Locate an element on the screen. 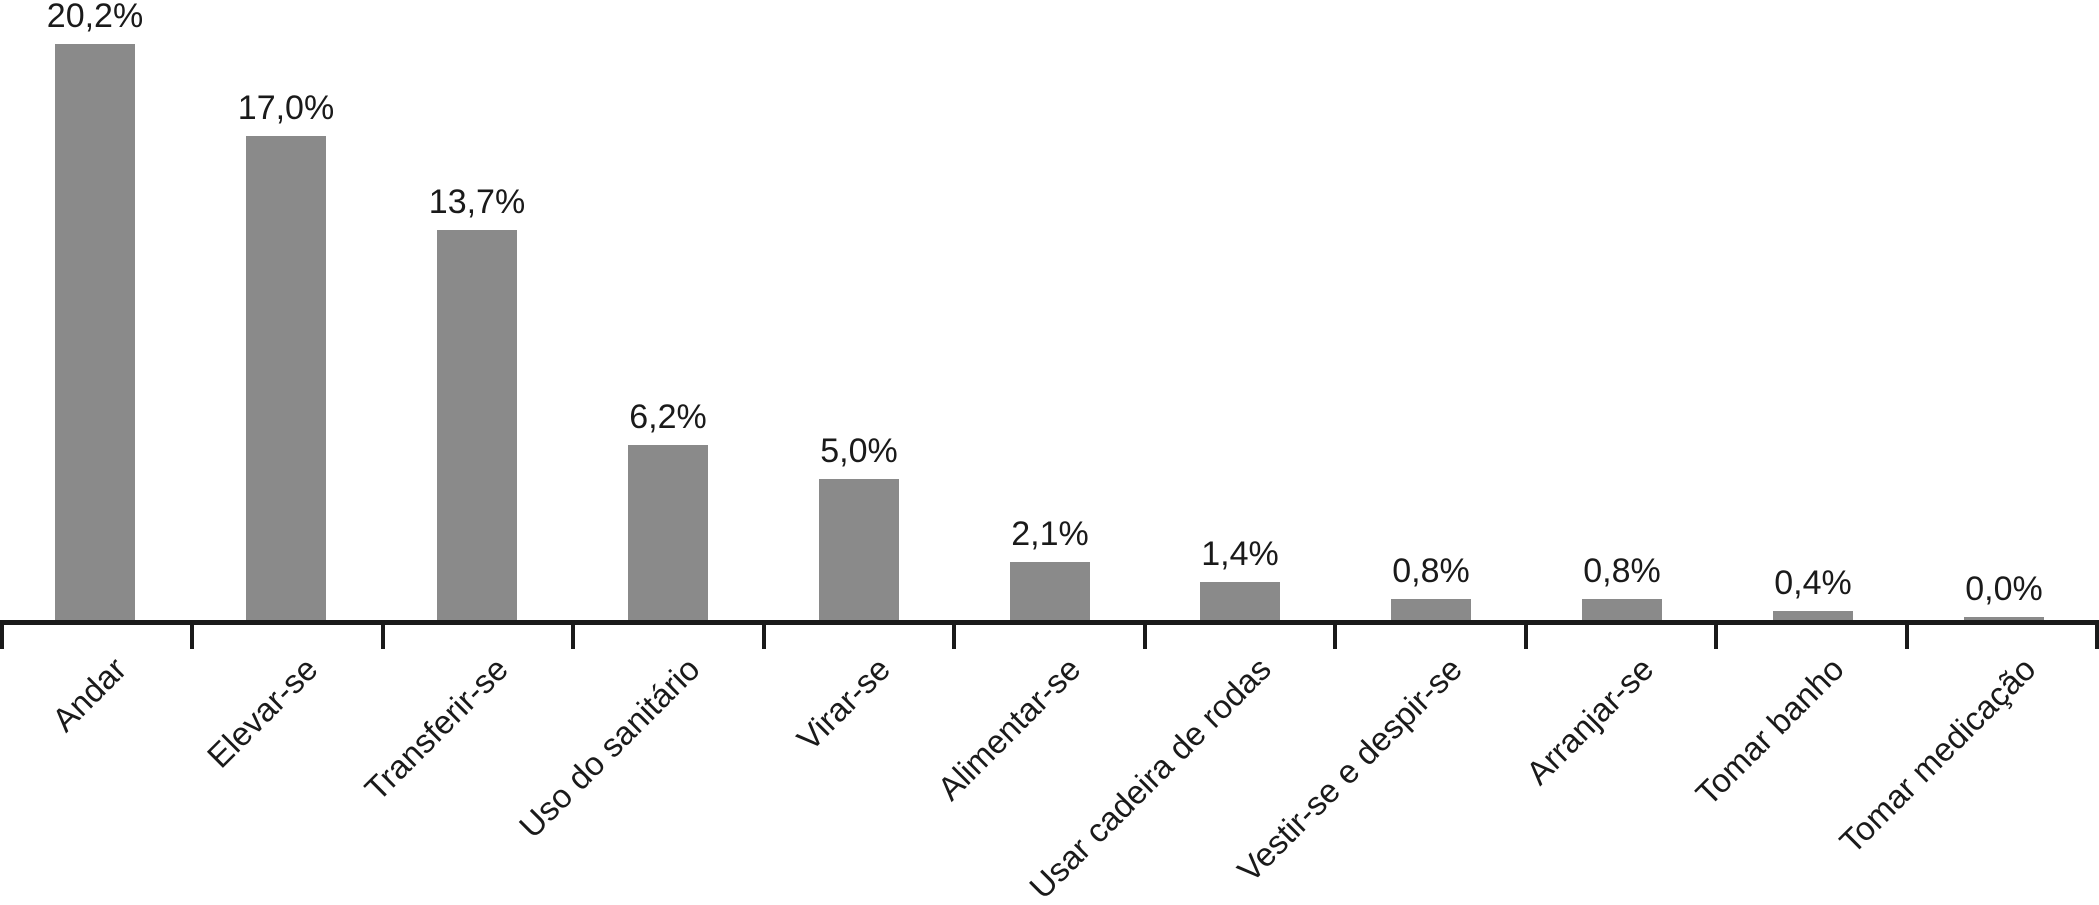 This screenshot has width=2099, height=905. bar-usar-cadeira-de-rodas is located at coordinates (1240, 603).